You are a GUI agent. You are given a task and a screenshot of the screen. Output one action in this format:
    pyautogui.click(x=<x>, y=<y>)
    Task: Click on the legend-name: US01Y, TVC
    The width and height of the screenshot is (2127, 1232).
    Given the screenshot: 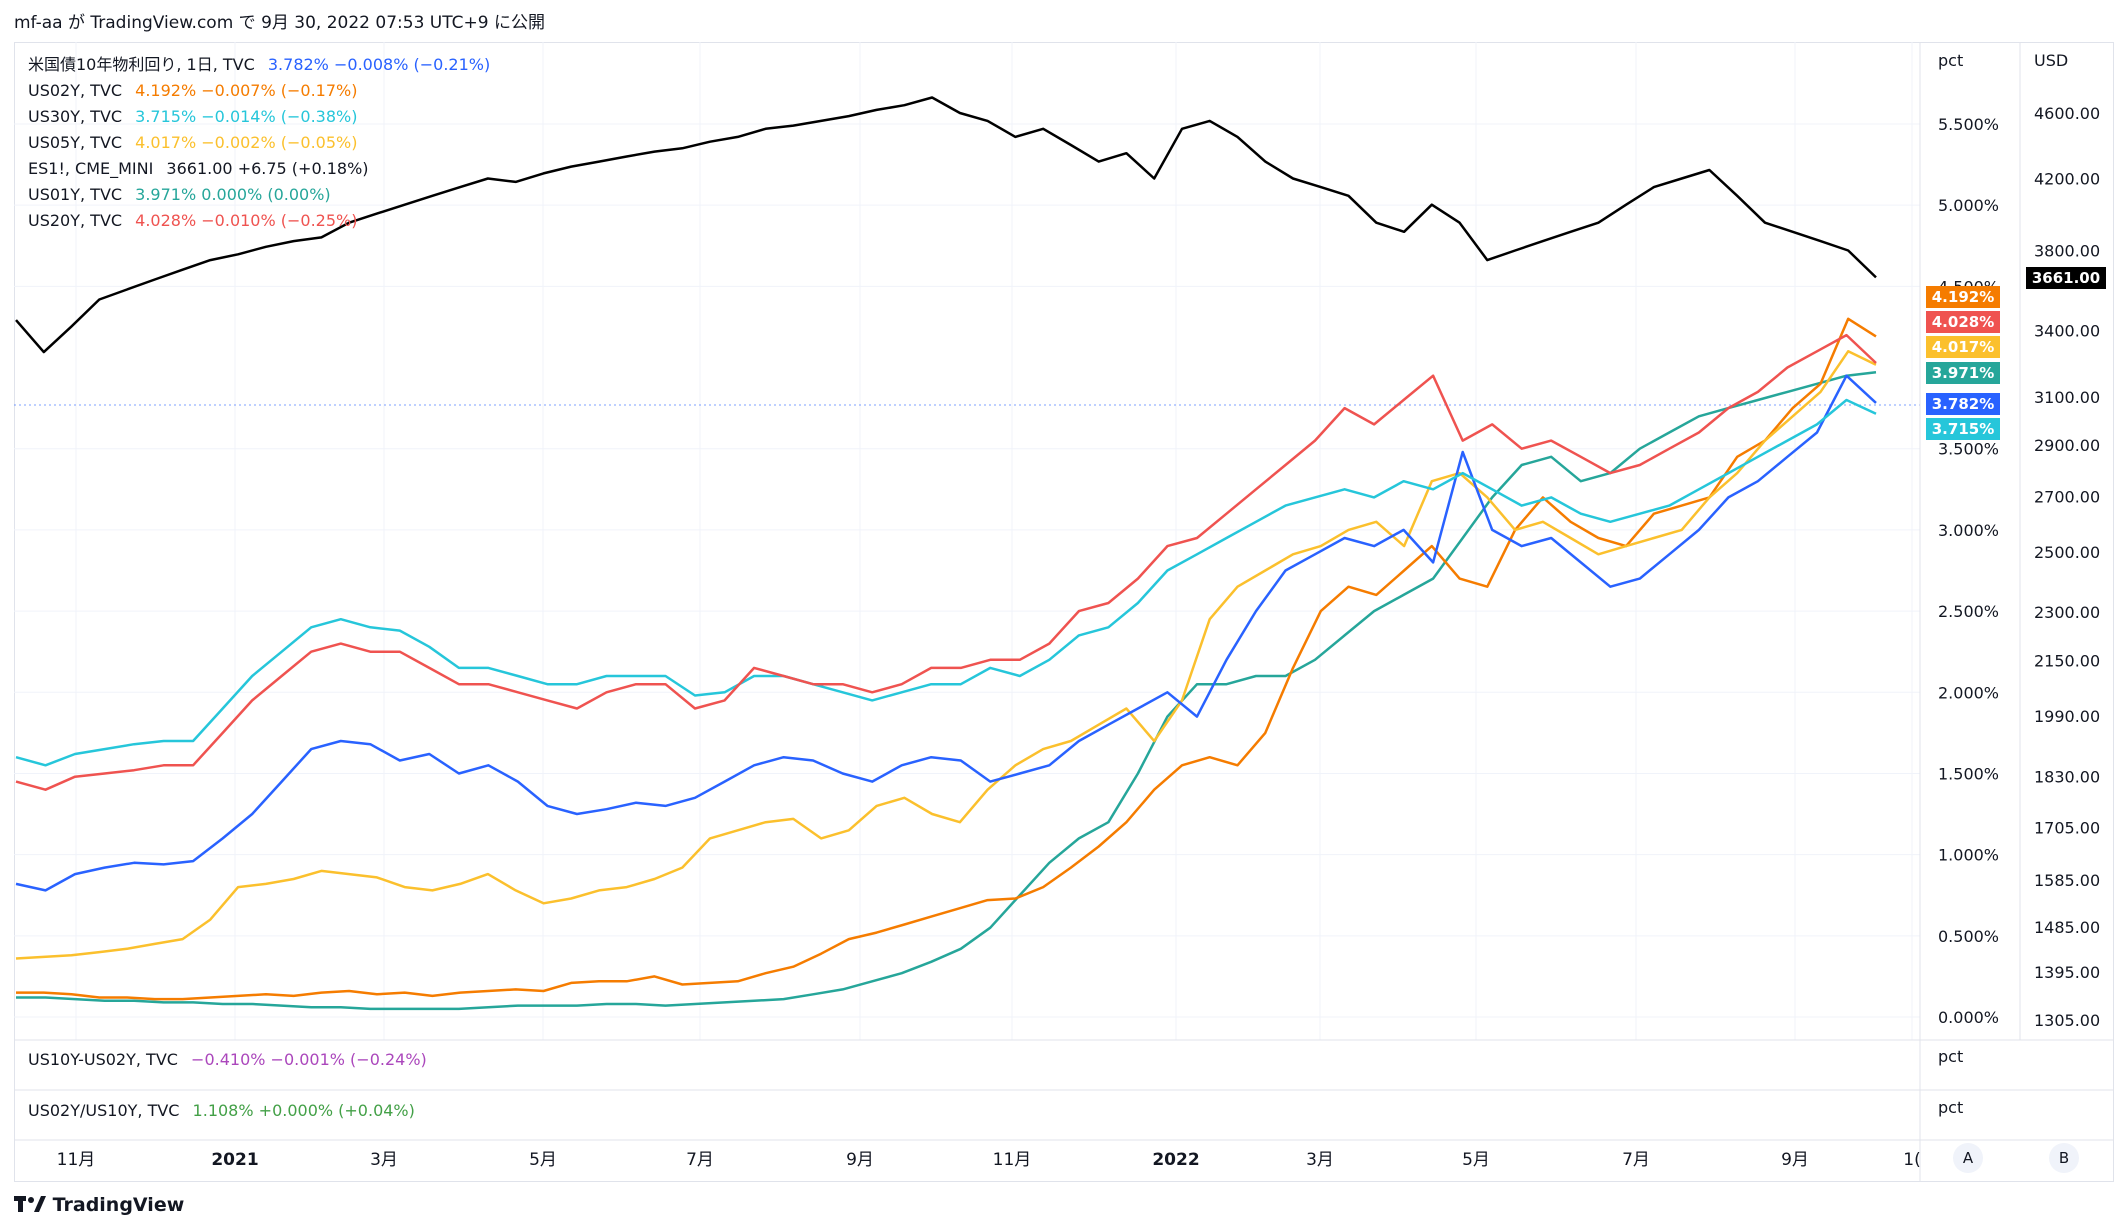 What is the action you would take?
    pyautogui.click(x=75, y=194)
    